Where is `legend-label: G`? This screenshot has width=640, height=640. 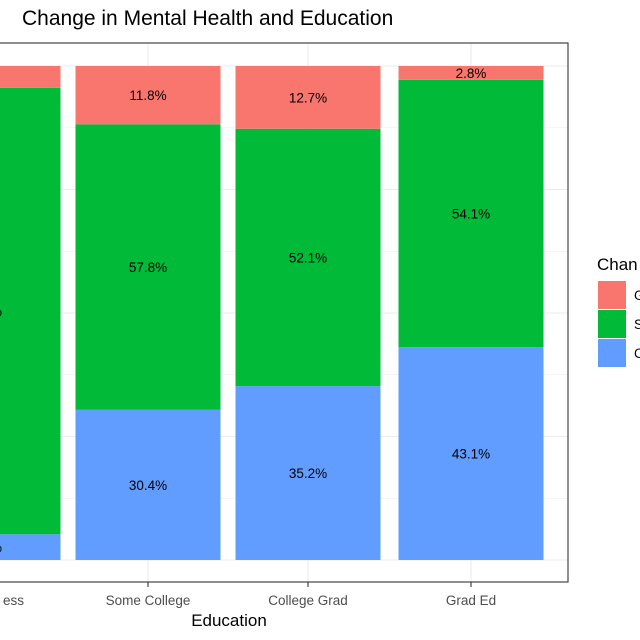
legend-label: G is located at coordinates (637, 295).